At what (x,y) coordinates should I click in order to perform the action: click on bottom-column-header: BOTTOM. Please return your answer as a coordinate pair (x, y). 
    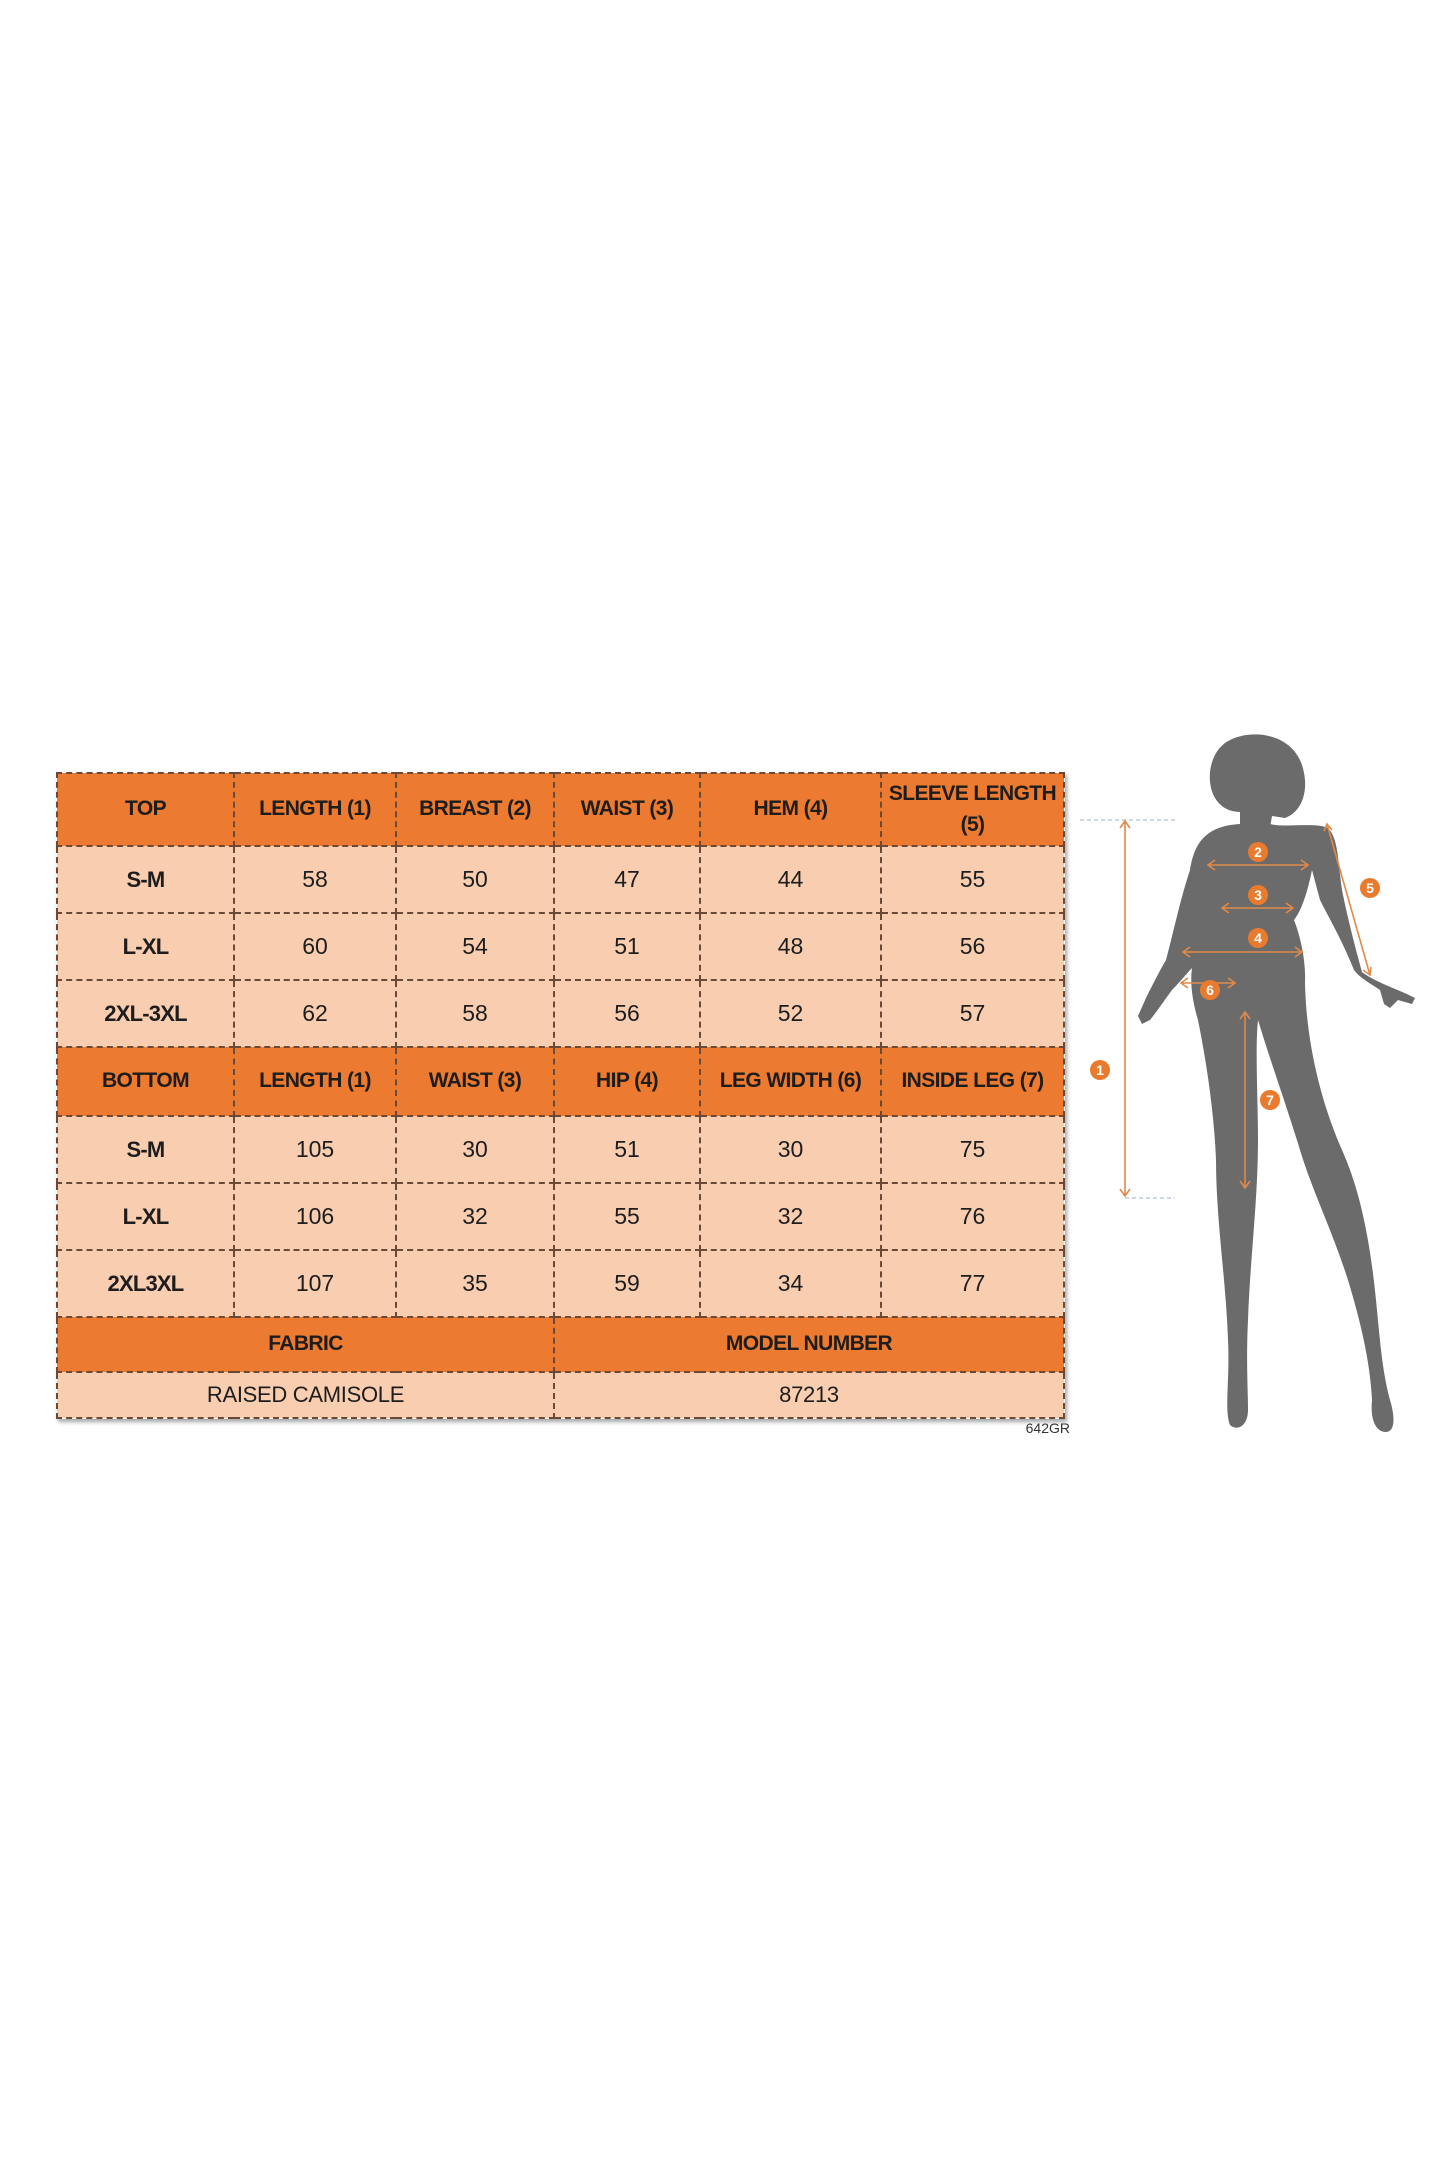
    Looking at the image, I should click on (145, 1081).